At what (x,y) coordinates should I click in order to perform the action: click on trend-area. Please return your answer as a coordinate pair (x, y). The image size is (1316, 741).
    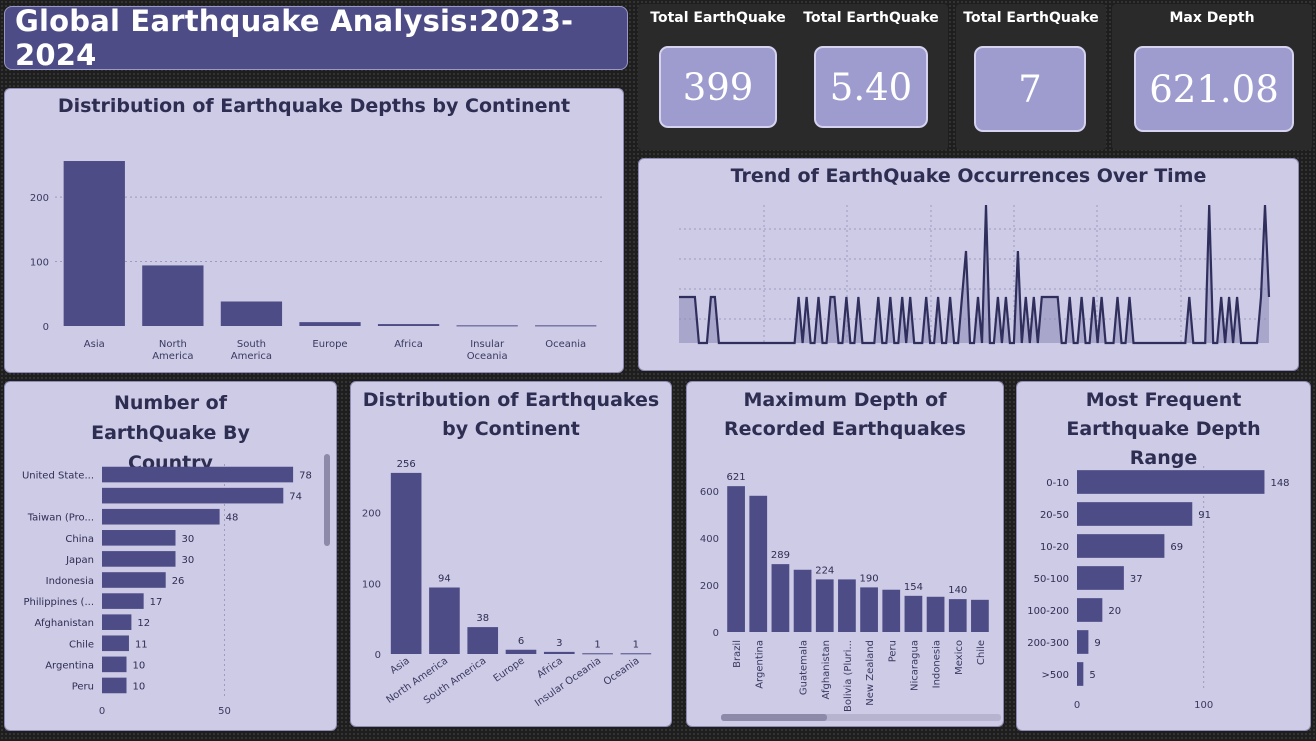
    Looking at the image, I should click on (974, 274).